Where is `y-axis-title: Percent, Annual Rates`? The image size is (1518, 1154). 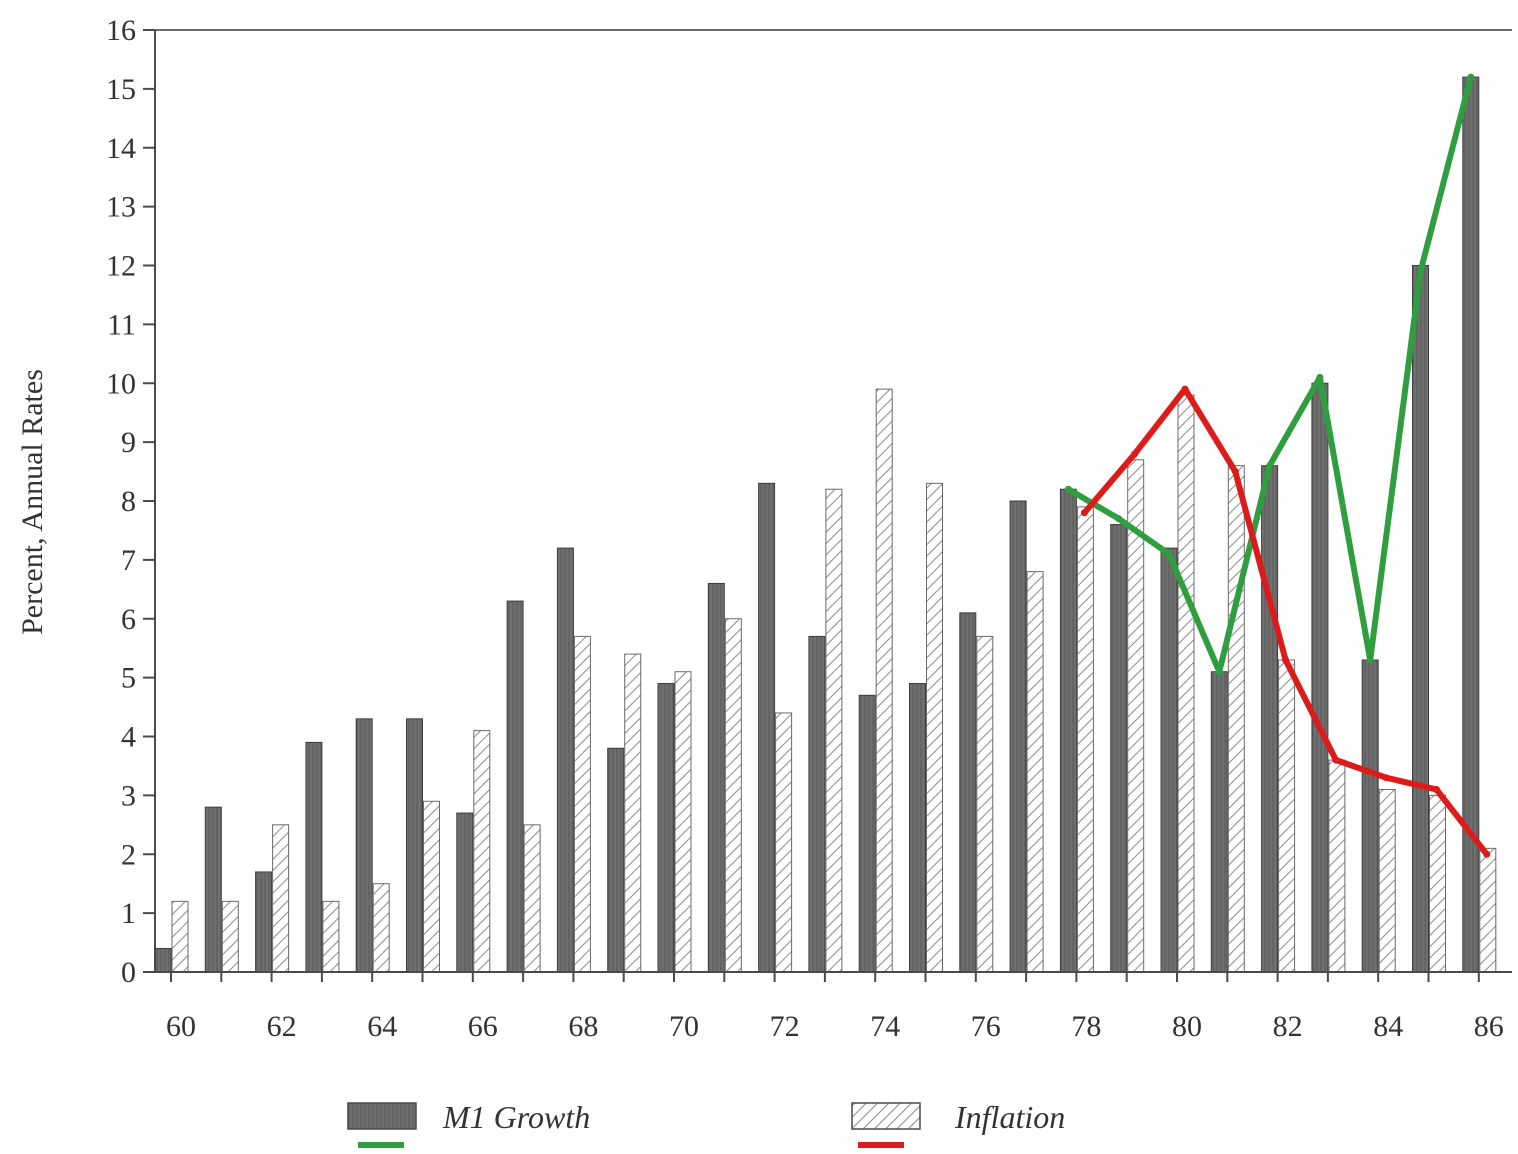 y-axis-title: Percent, Annual Rates is located at coordinates (32, 502).